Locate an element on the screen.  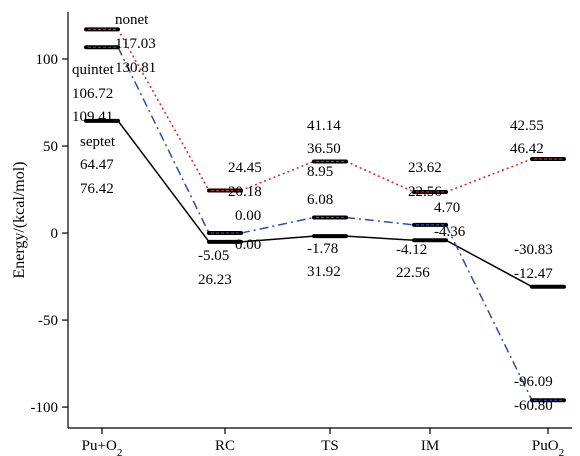
energy-label: -5.05 is located at coordinates (213, 256).